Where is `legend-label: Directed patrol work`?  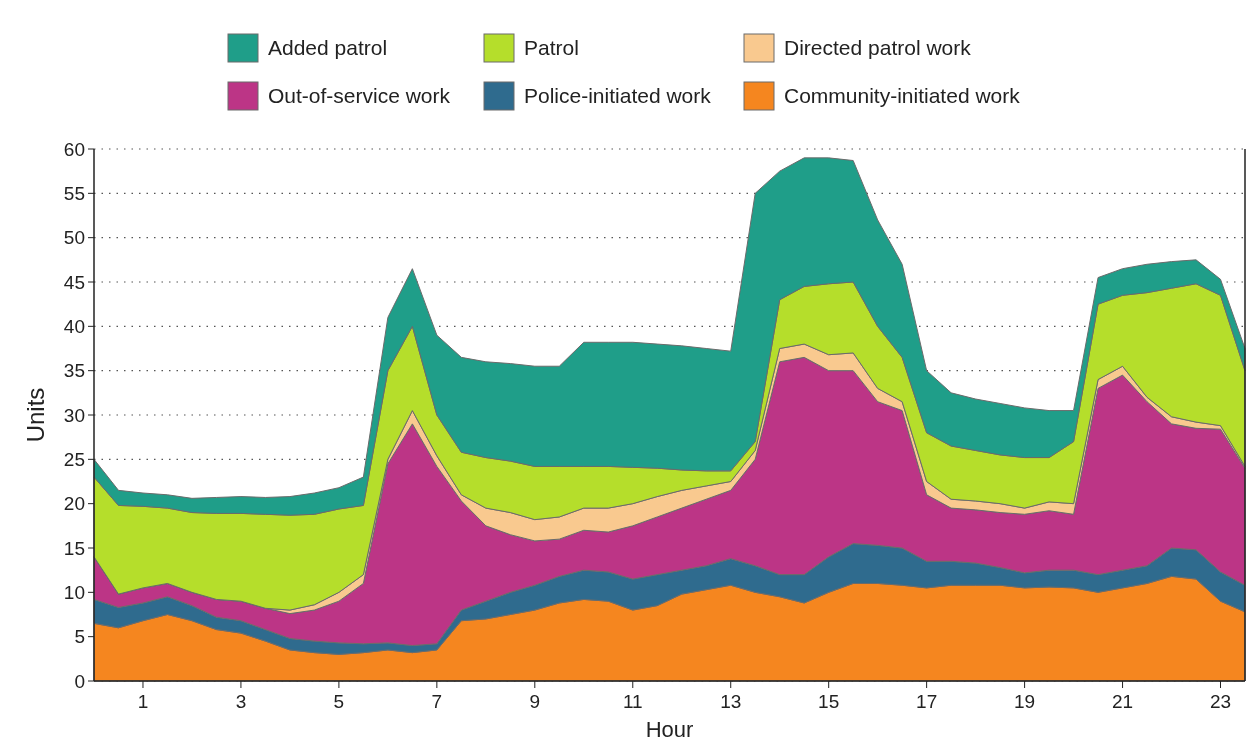
legend-label: Directed patrol work is located at coordinates (878, 48).